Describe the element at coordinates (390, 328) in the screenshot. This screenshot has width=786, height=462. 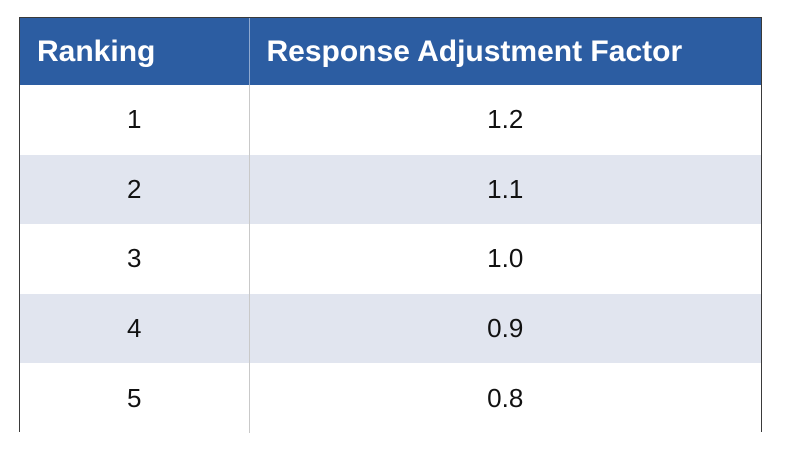
I see `table-row: 4 0.9` at that location.